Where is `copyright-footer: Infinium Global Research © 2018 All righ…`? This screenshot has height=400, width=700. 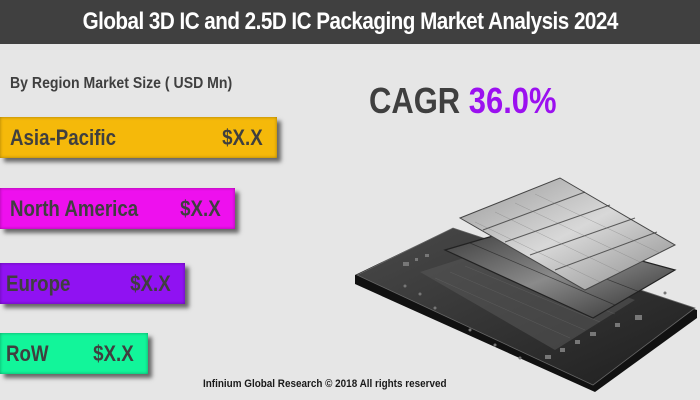
copyright-footer: Infinium Global Research © 2018 All righ… is located at coordinates (325, 384).